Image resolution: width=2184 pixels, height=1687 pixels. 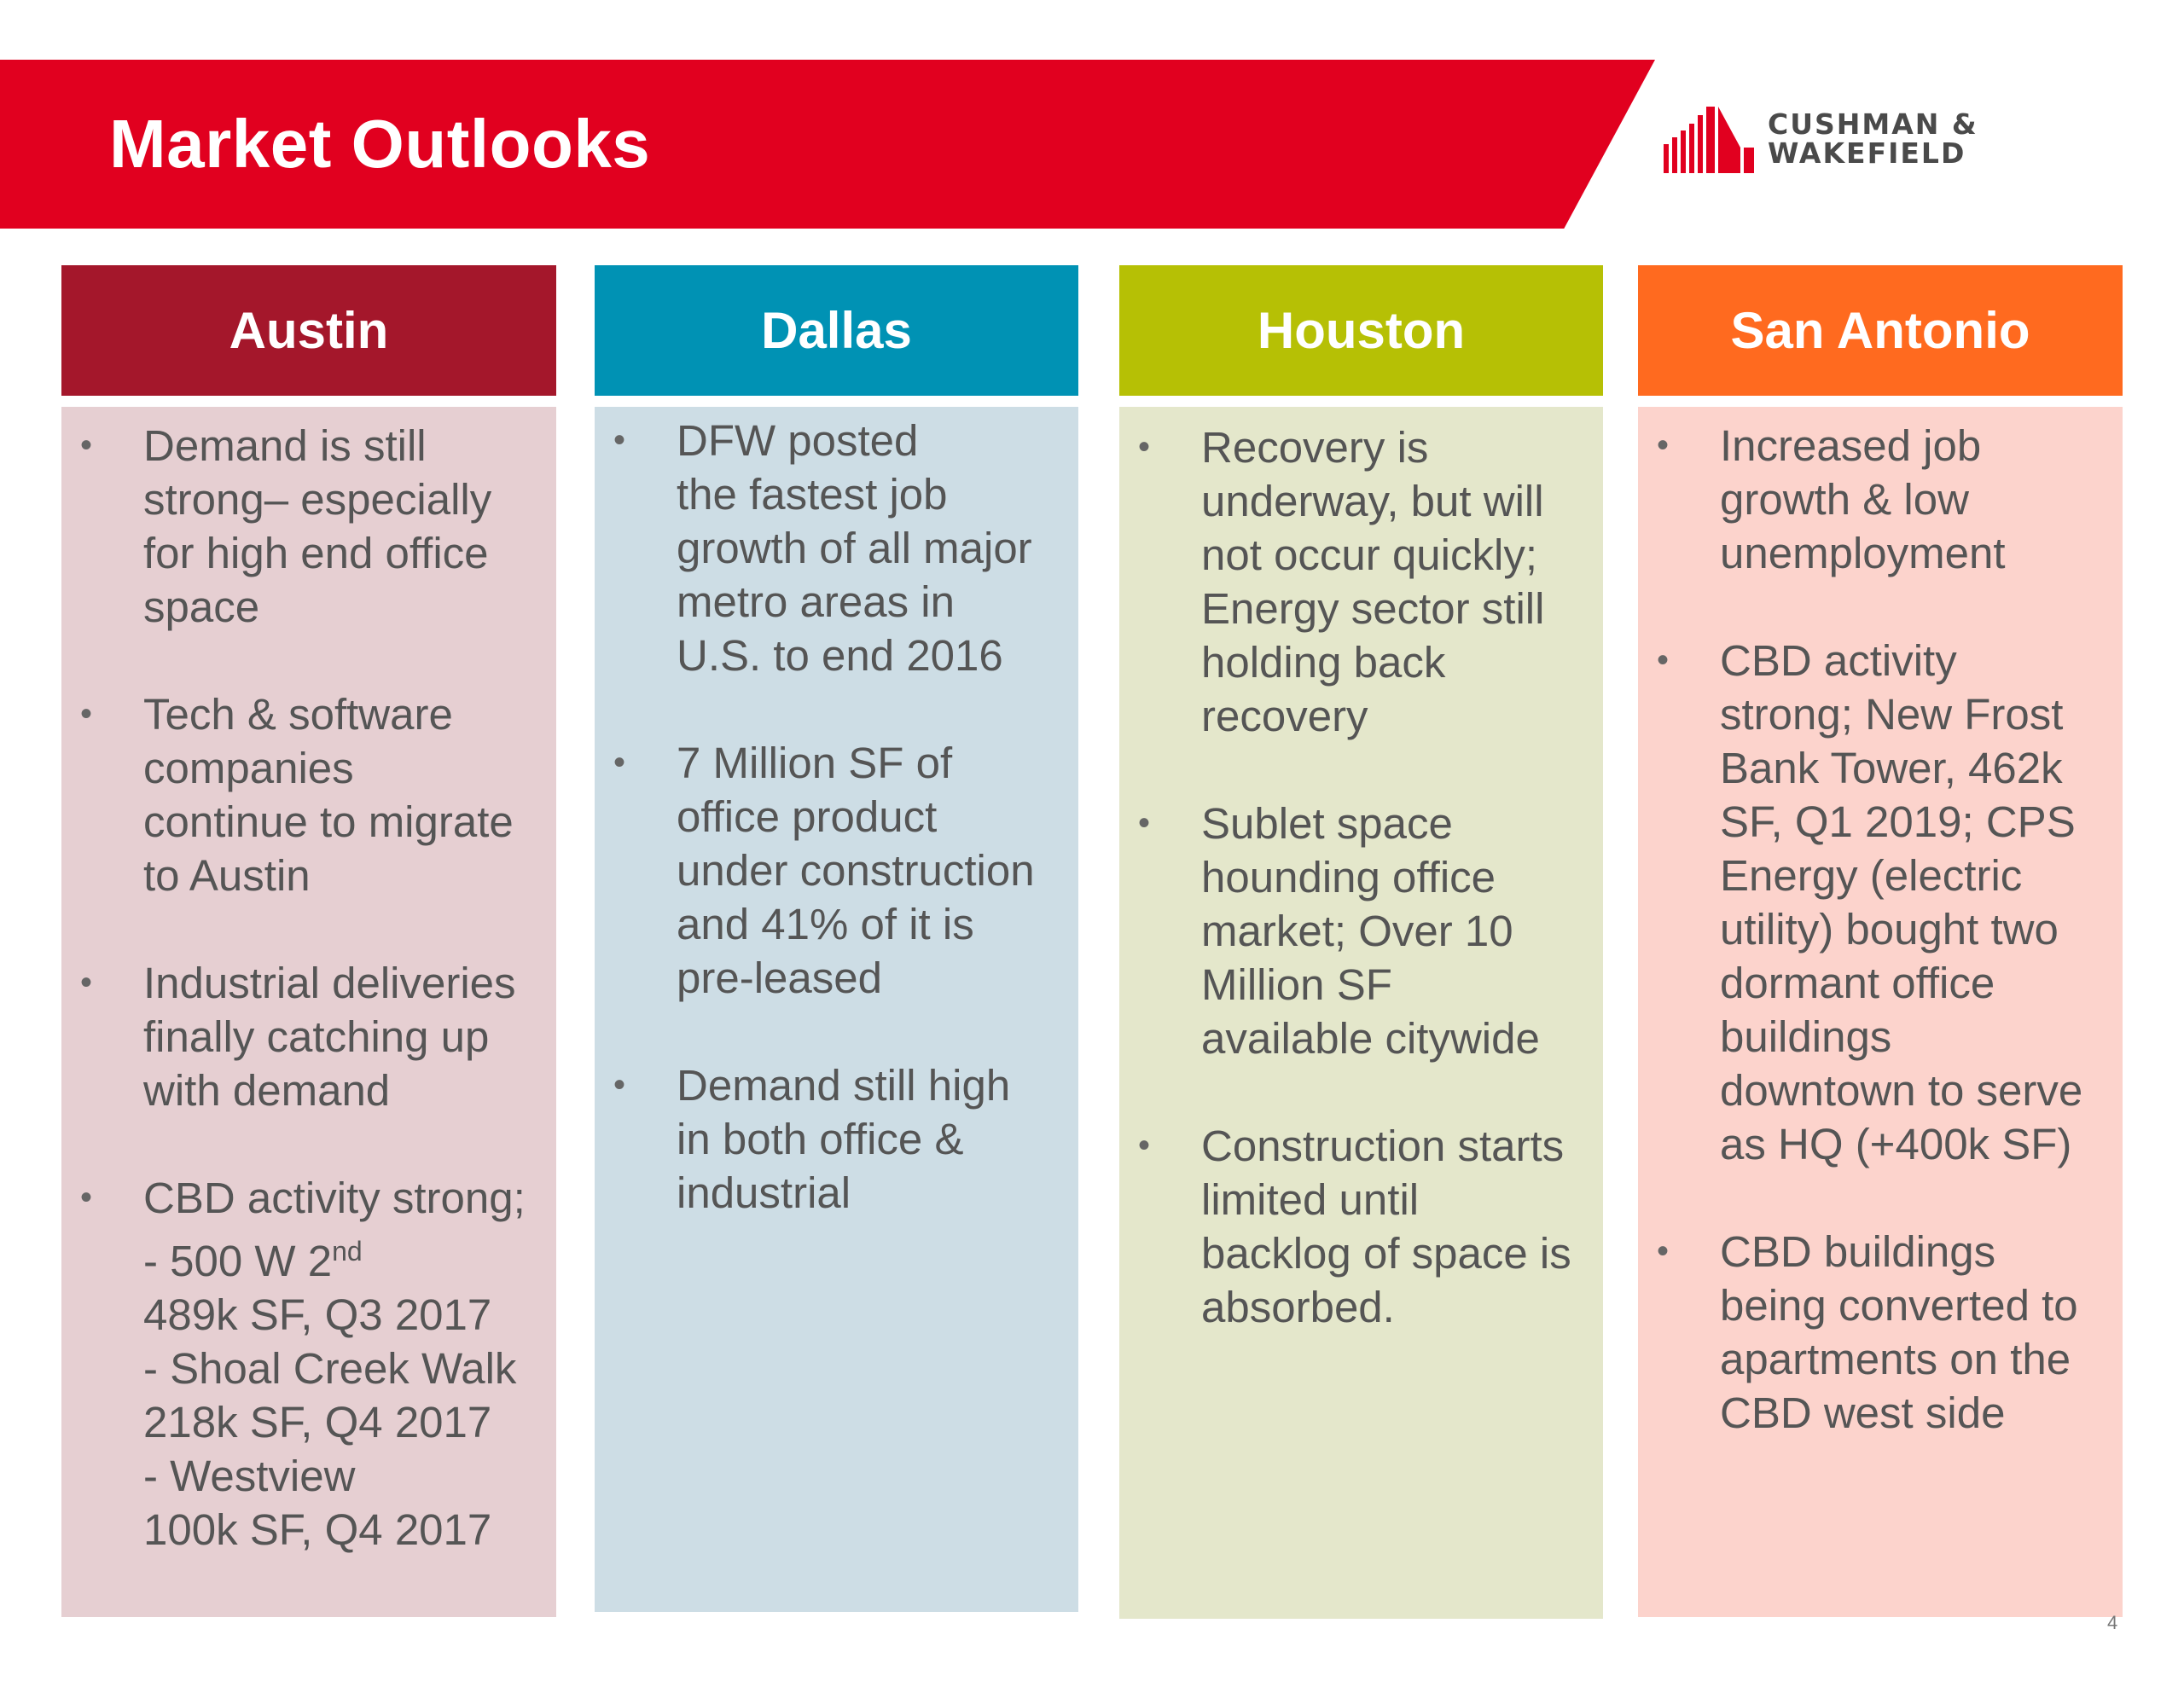 I want to click on page-title: Market Outlooks, so click(x=380, y=144).